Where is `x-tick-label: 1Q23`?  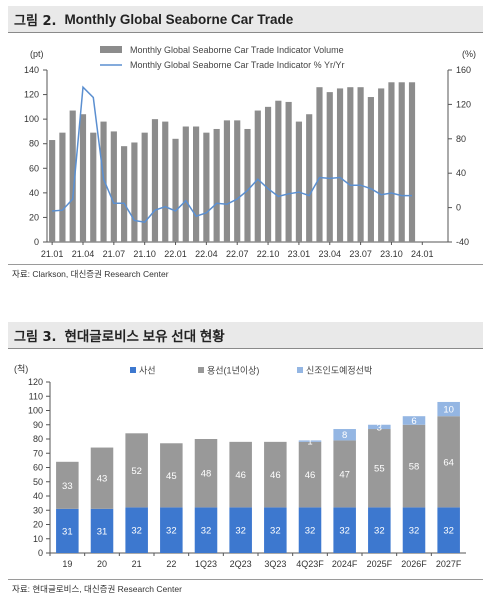
x-tick-label: 1Q23 is located at coordinates (206, 564).